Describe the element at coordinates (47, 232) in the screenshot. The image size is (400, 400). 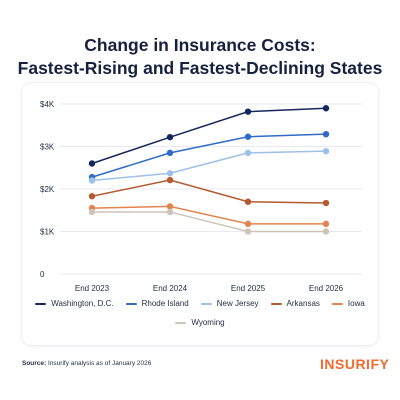
I see `y-tick-label: $1K` at that location.